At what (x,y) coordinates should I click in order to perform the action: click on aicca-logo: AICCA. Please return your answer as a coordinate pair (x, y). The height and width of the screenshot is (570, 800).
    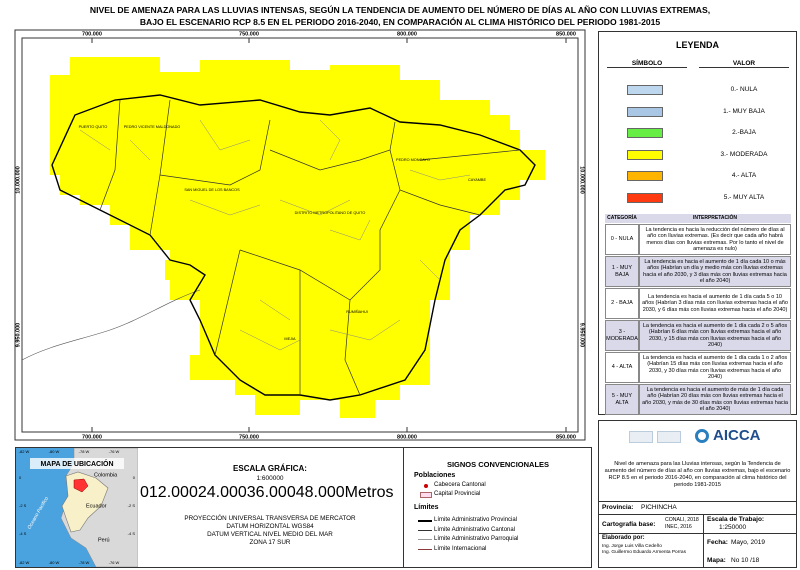
    Looking at the image, I should click on (737, 435).